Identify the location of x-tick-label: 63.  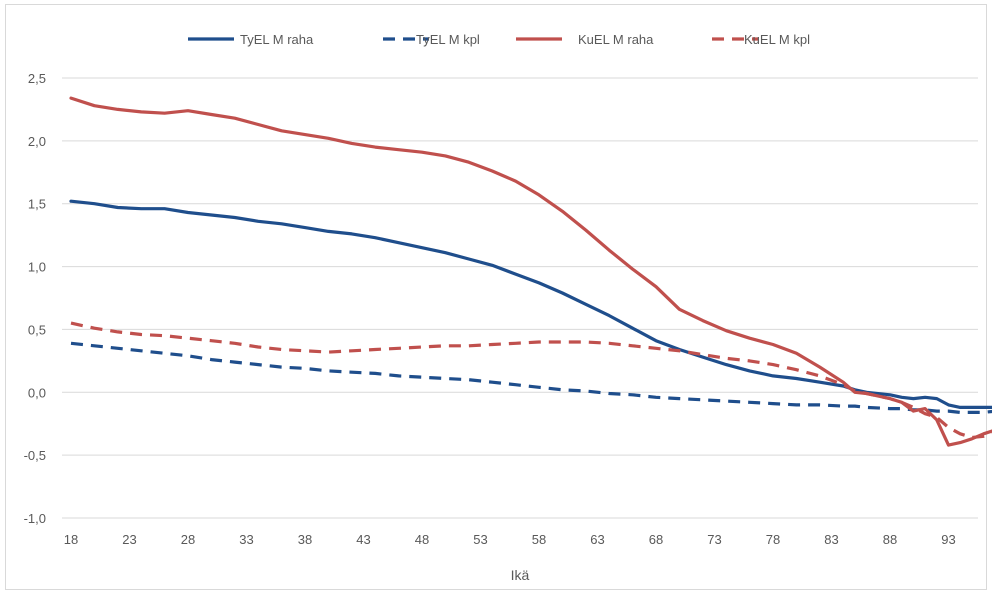
(597, 539).